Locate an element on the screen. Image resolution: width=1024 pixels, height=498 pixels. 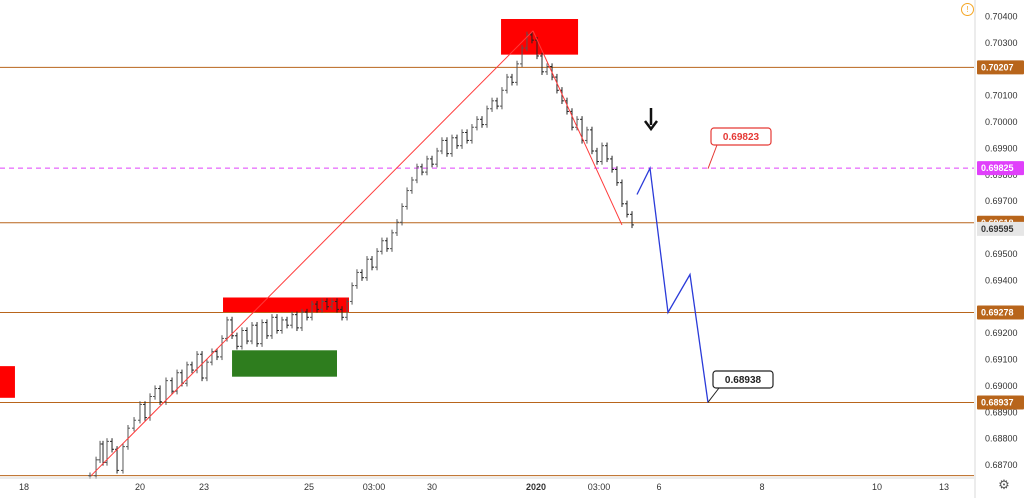
y-tick-label: 0.70300 is located at coordinates (1001, 43).